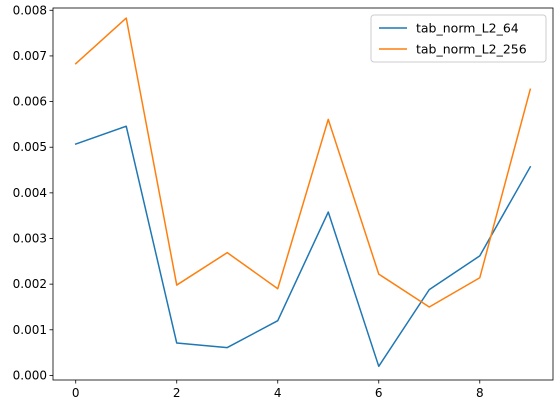 This screenshot has height=410, width=560. I want to click on legend-box, so click(458, 38).